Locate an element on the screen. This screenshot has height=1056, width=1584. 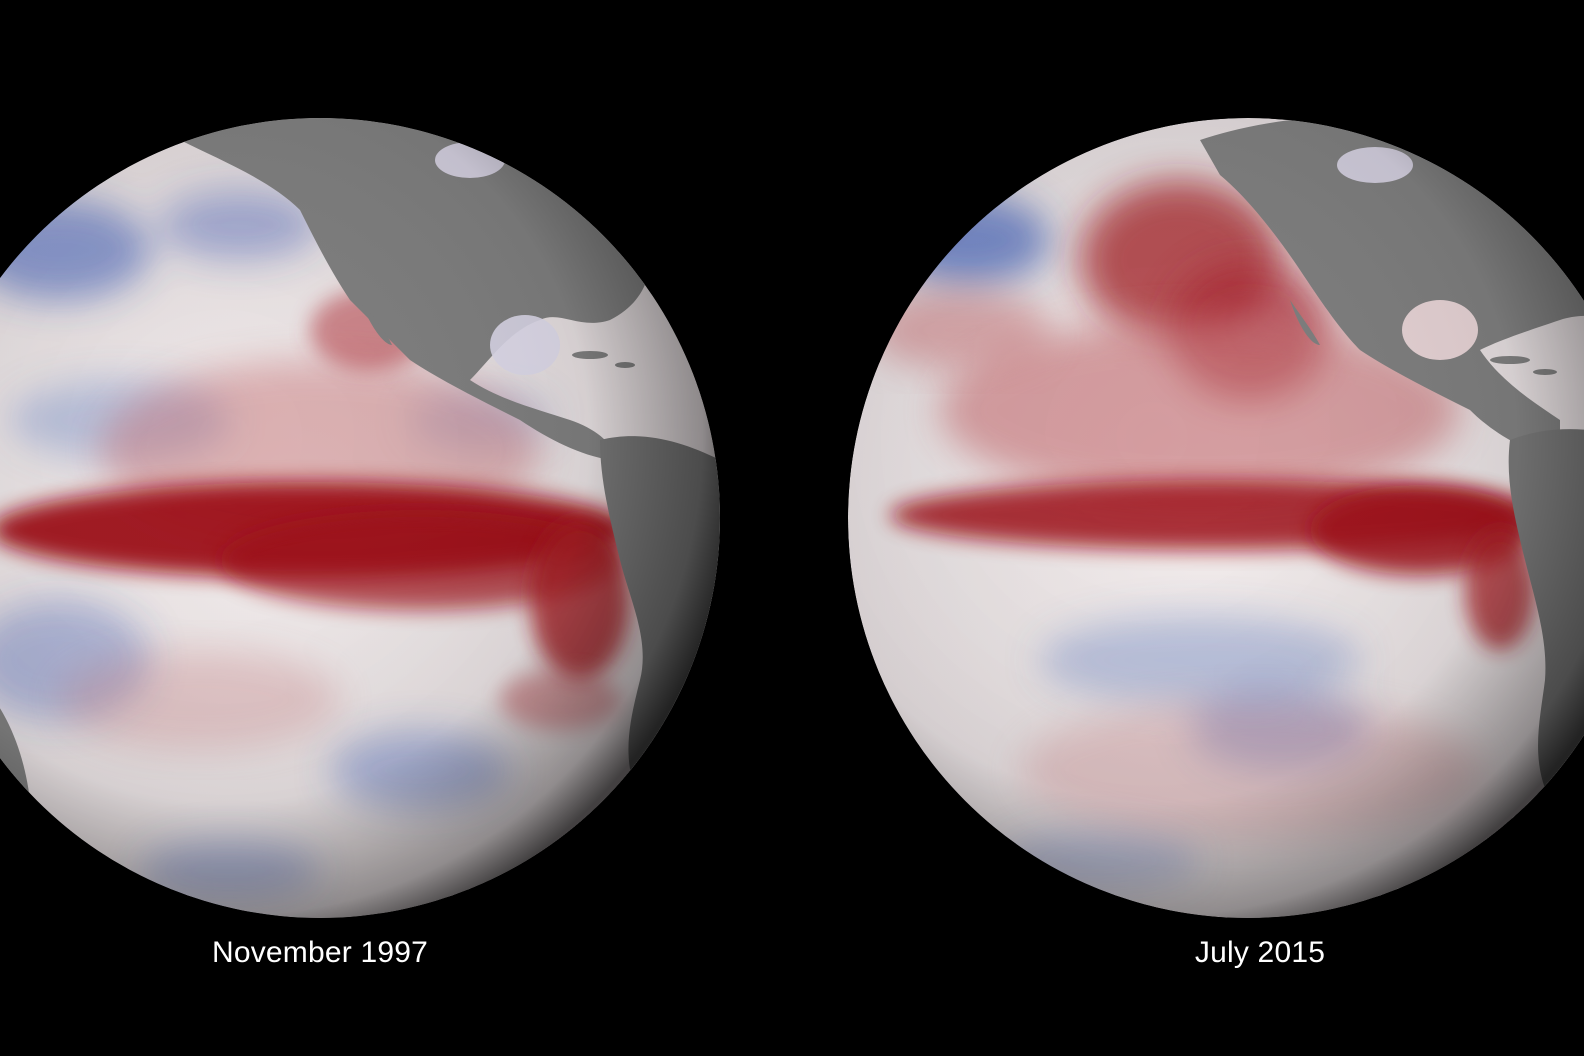
caption-left: November 1997 is located at coordinates (320, 952).